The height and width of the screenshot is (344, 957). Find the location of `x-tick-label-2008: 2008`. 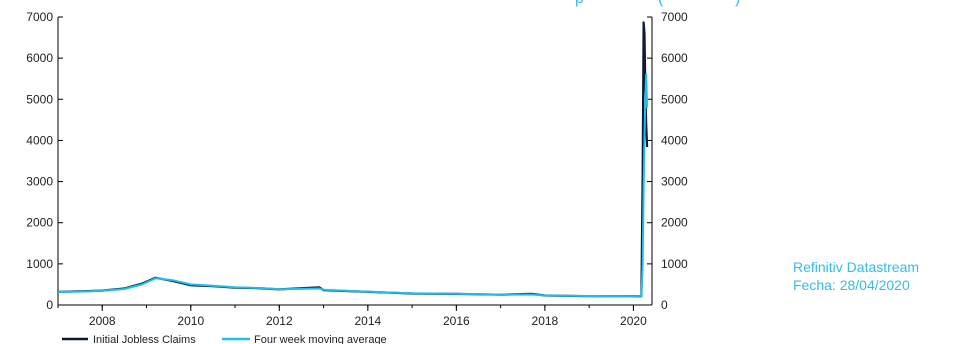

x-tick-label-2008: 2008 is located at coordinates (102, 321).